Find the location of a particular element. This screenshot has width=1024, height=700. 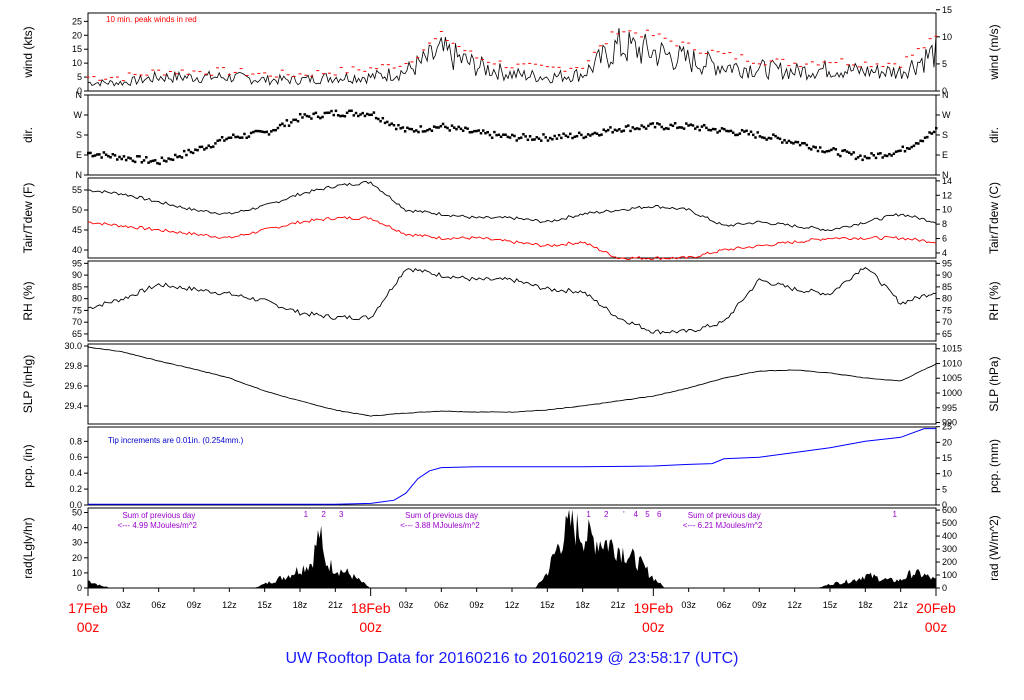

date-tick-label: 19Feb is located at coordinates (653, 608).